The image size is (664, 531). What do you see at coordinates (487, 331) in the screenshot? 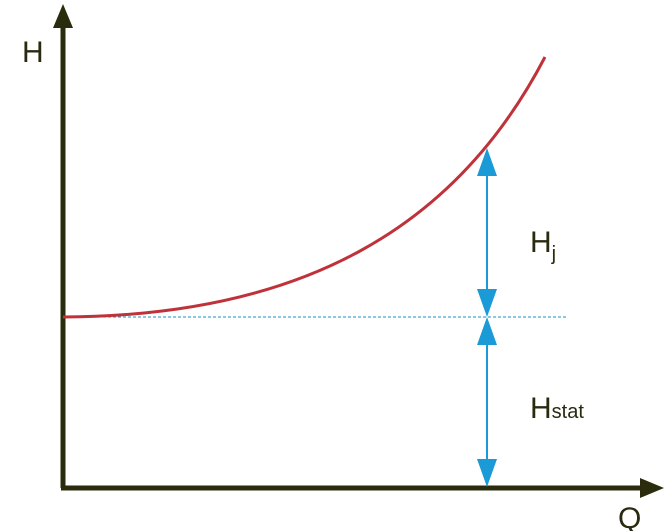
I see `hstat-arrow-head-top` at bounding box center [487, 331].